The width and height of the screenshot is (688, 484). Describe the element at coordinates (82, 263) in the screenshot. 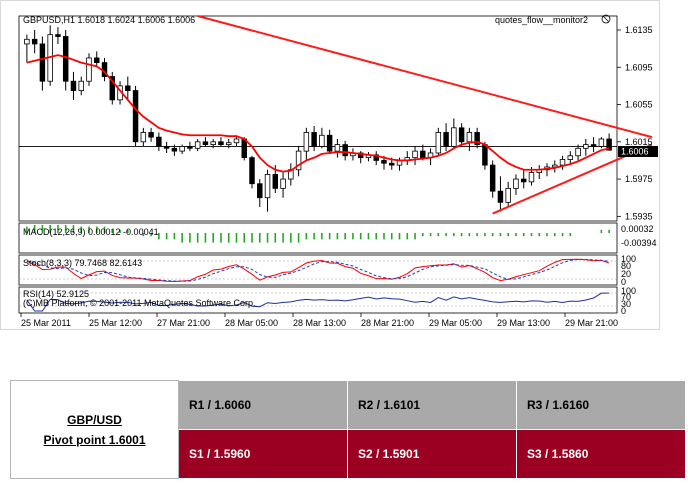

I see `stochastic-label: Stoch(8,3,3) 79.7468 82.6143` at that location.